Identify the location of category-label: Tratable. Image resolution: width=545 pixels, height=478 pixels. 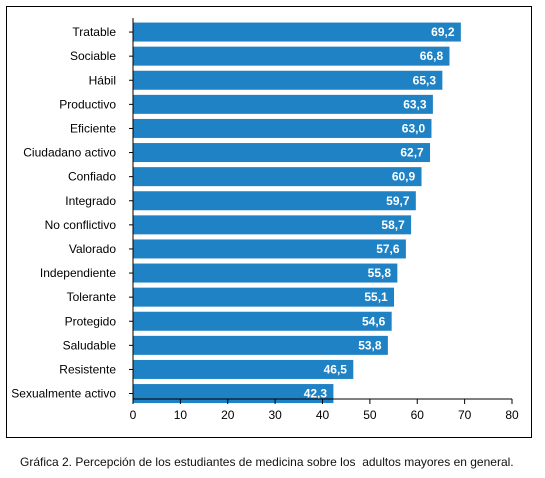
(94, 32).